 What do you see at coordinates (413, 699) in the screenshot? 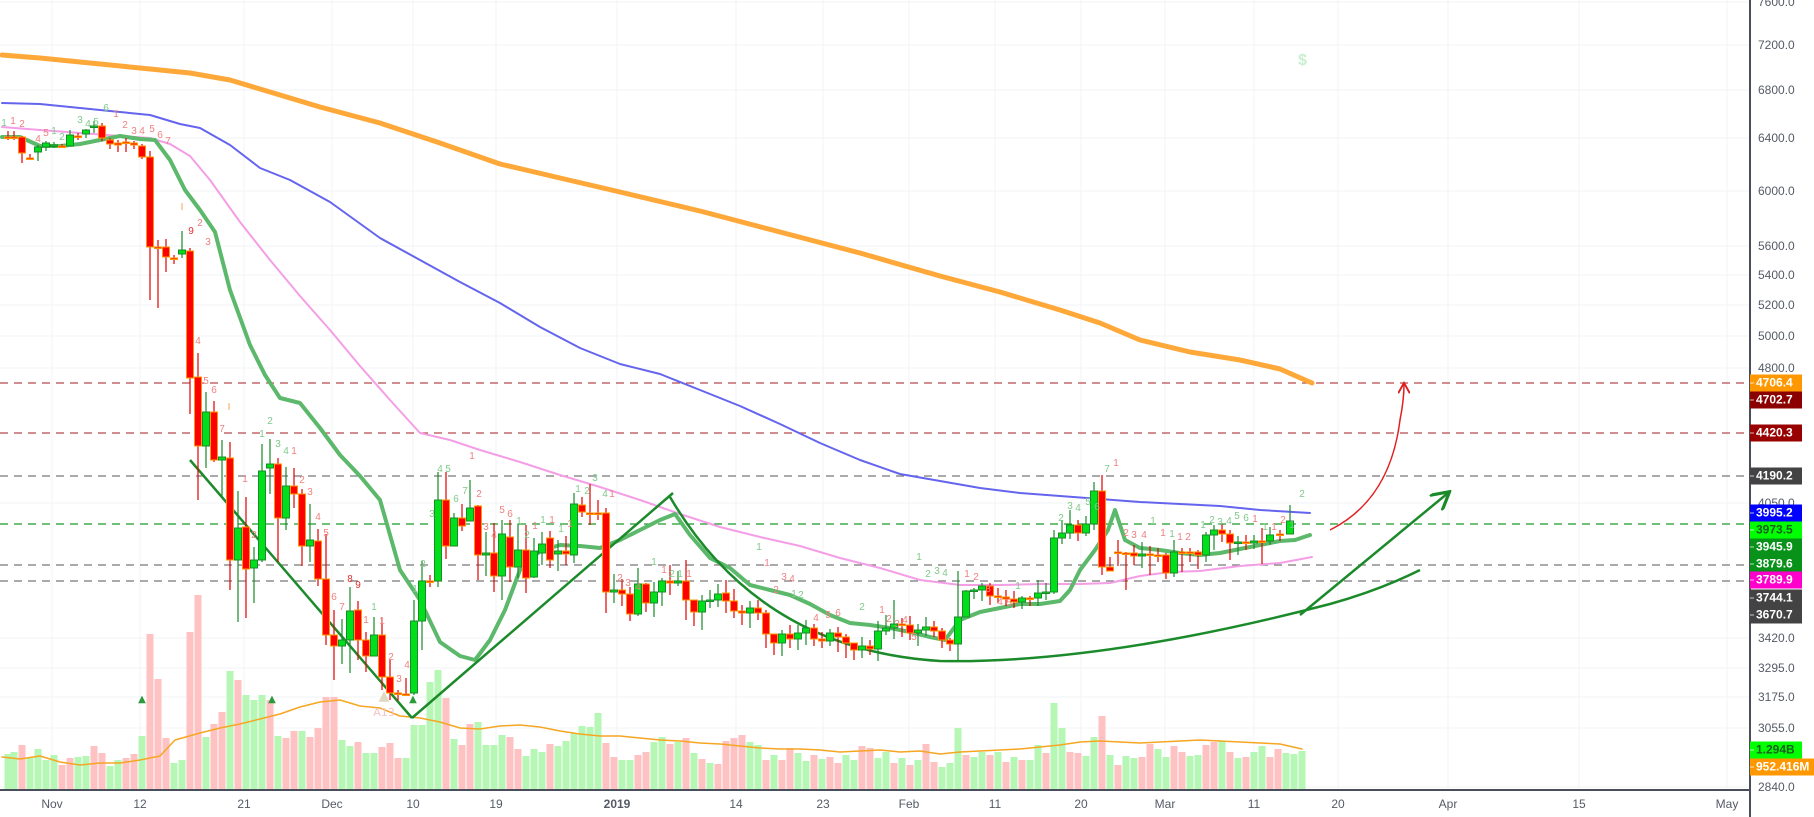
I see `buy-arrow: ▲` at bounding box center [413, 699].